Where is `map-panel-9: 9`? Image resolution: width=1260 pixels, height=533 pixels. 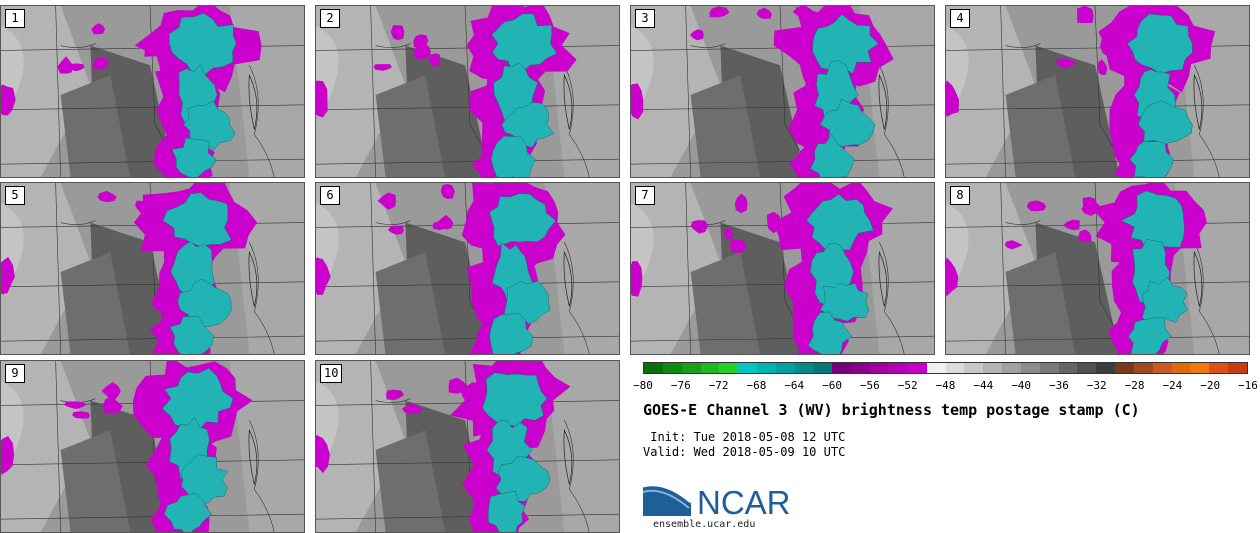 map-panel-9: 9 is located at coordinates (152, 446).